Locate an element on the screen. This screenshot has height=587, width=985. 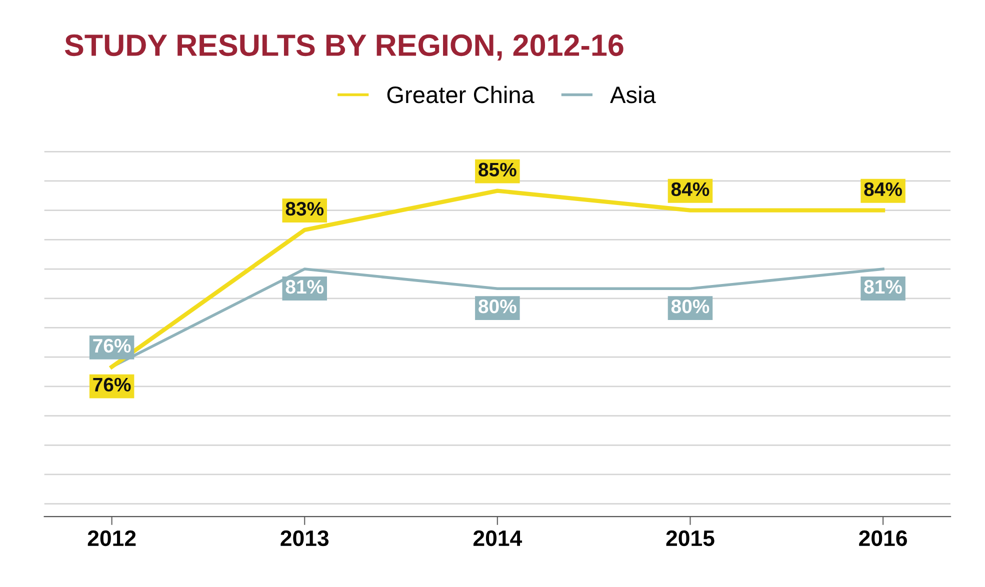
legend-label: Greater China is located at coordinates (460, 95).